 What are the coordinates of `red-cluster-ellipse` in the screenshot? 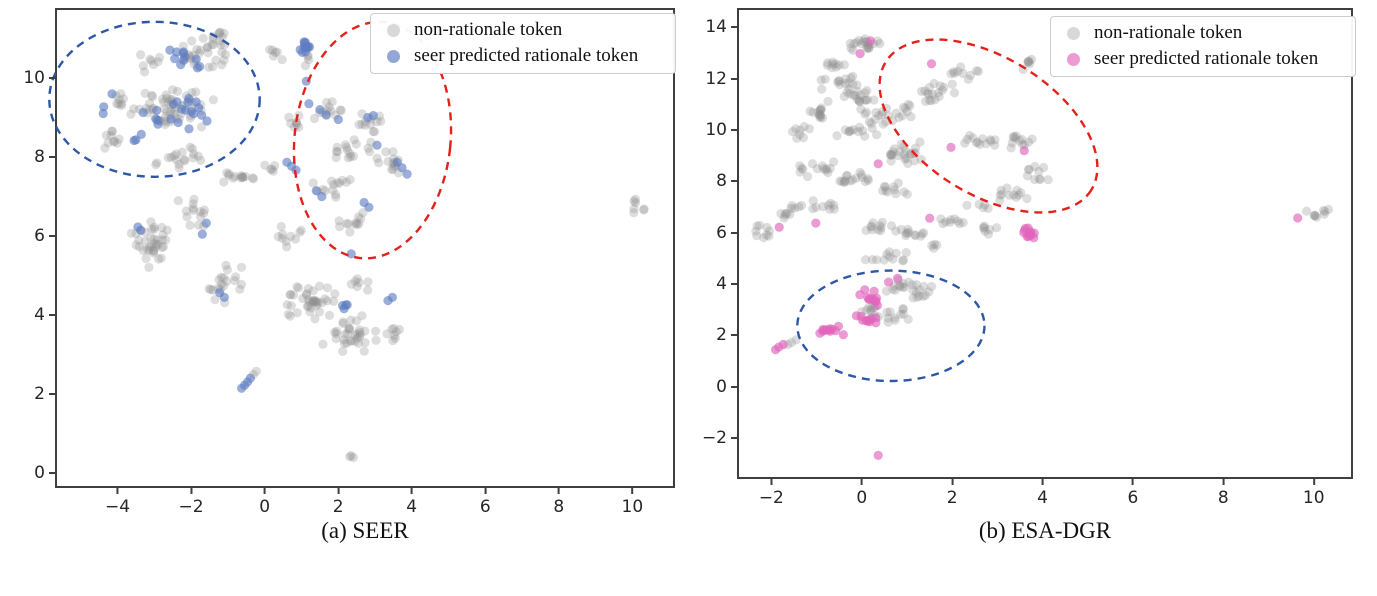 It's located at (988, 126).